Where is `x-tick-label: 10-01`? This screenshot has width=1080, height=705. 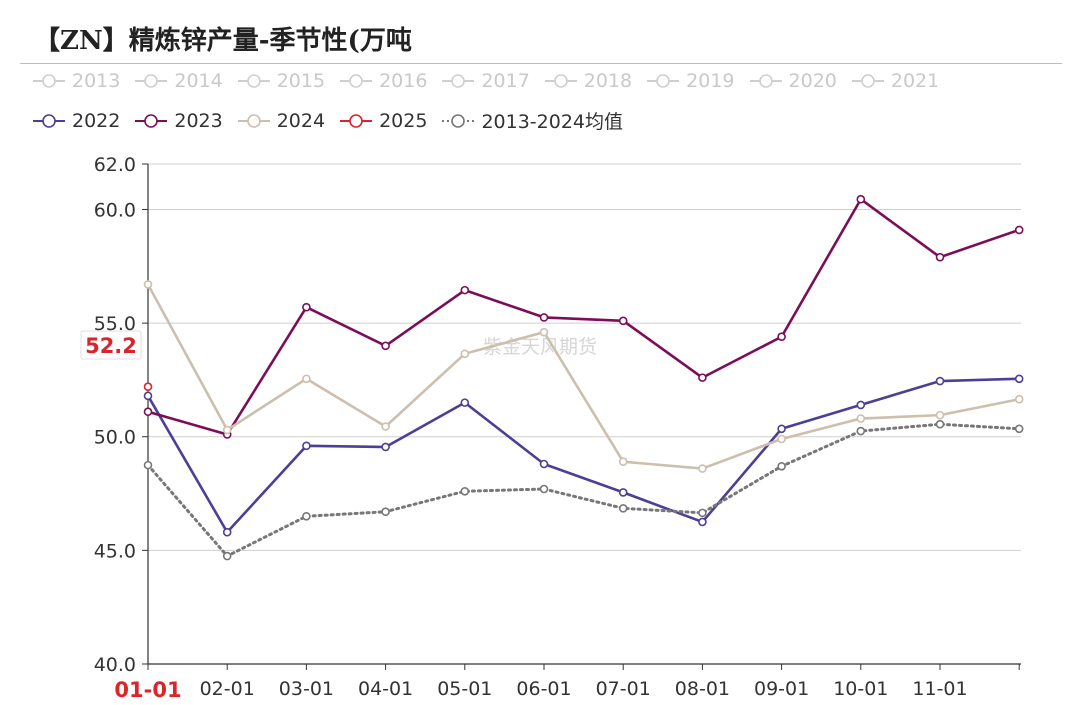 x-tick-label: 10-01 is located at coordinates (860, 689).